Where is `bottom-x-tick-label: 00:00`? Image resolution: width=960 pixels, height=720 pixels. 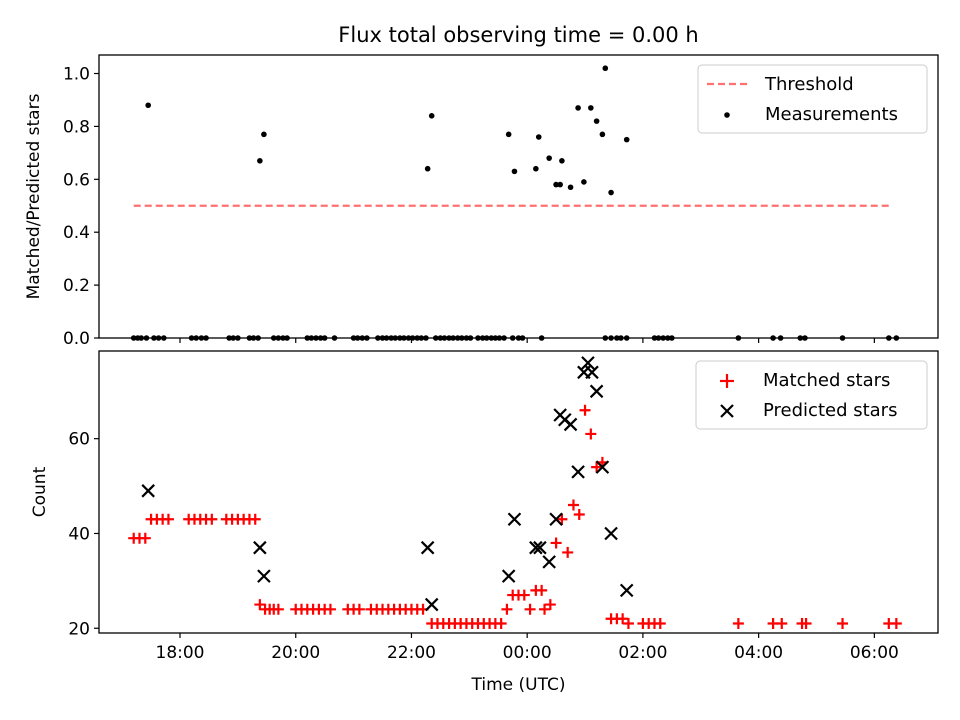 bottom-x-tick-label: 00:00 is located at coordinates (527, 653).